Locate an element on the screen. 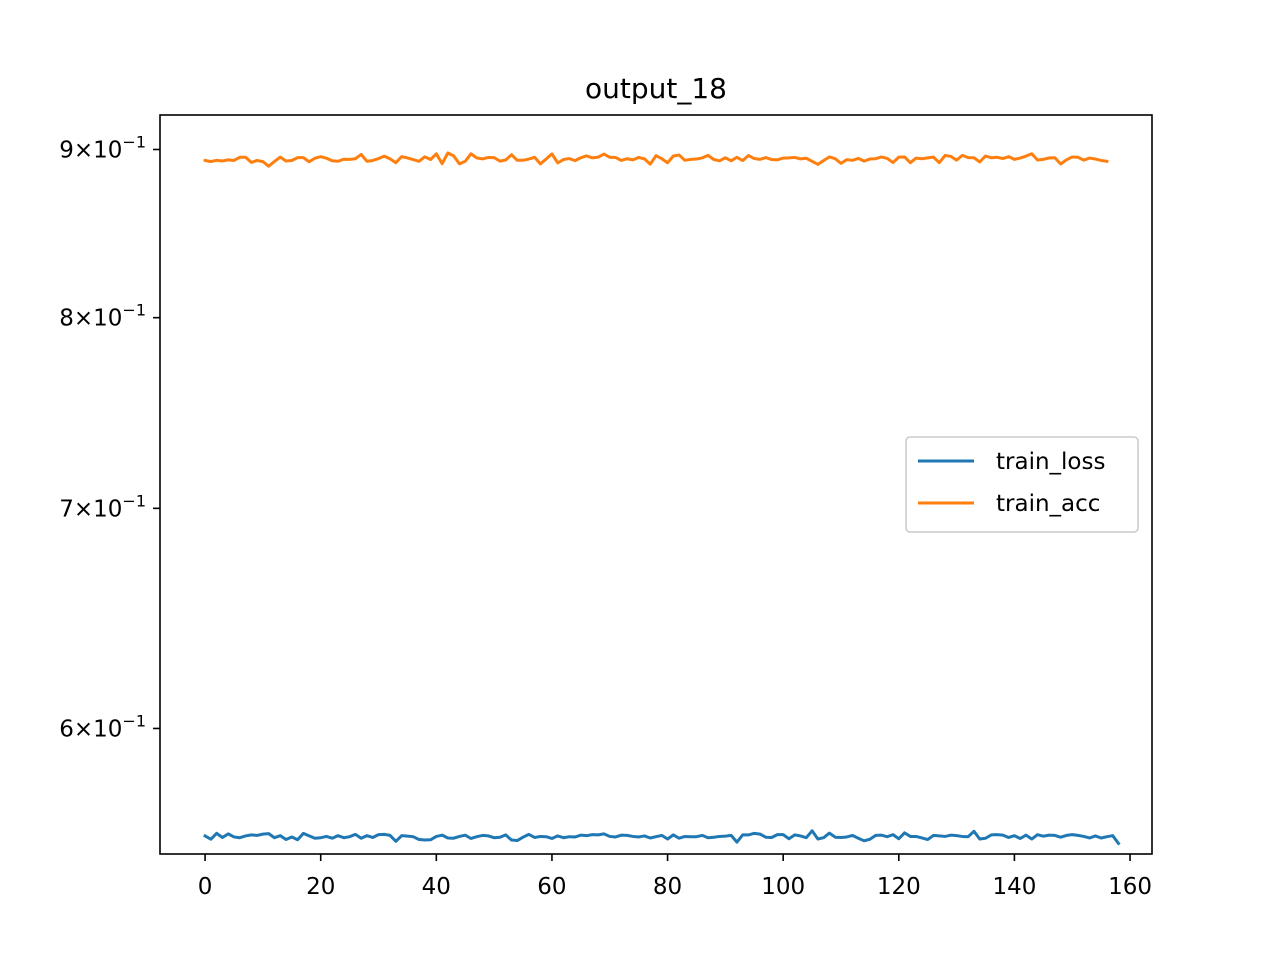 This screenshot has width=1280, height=960. y-tick-label: 7×10⁻¹ is located at coordinates (102, 506).